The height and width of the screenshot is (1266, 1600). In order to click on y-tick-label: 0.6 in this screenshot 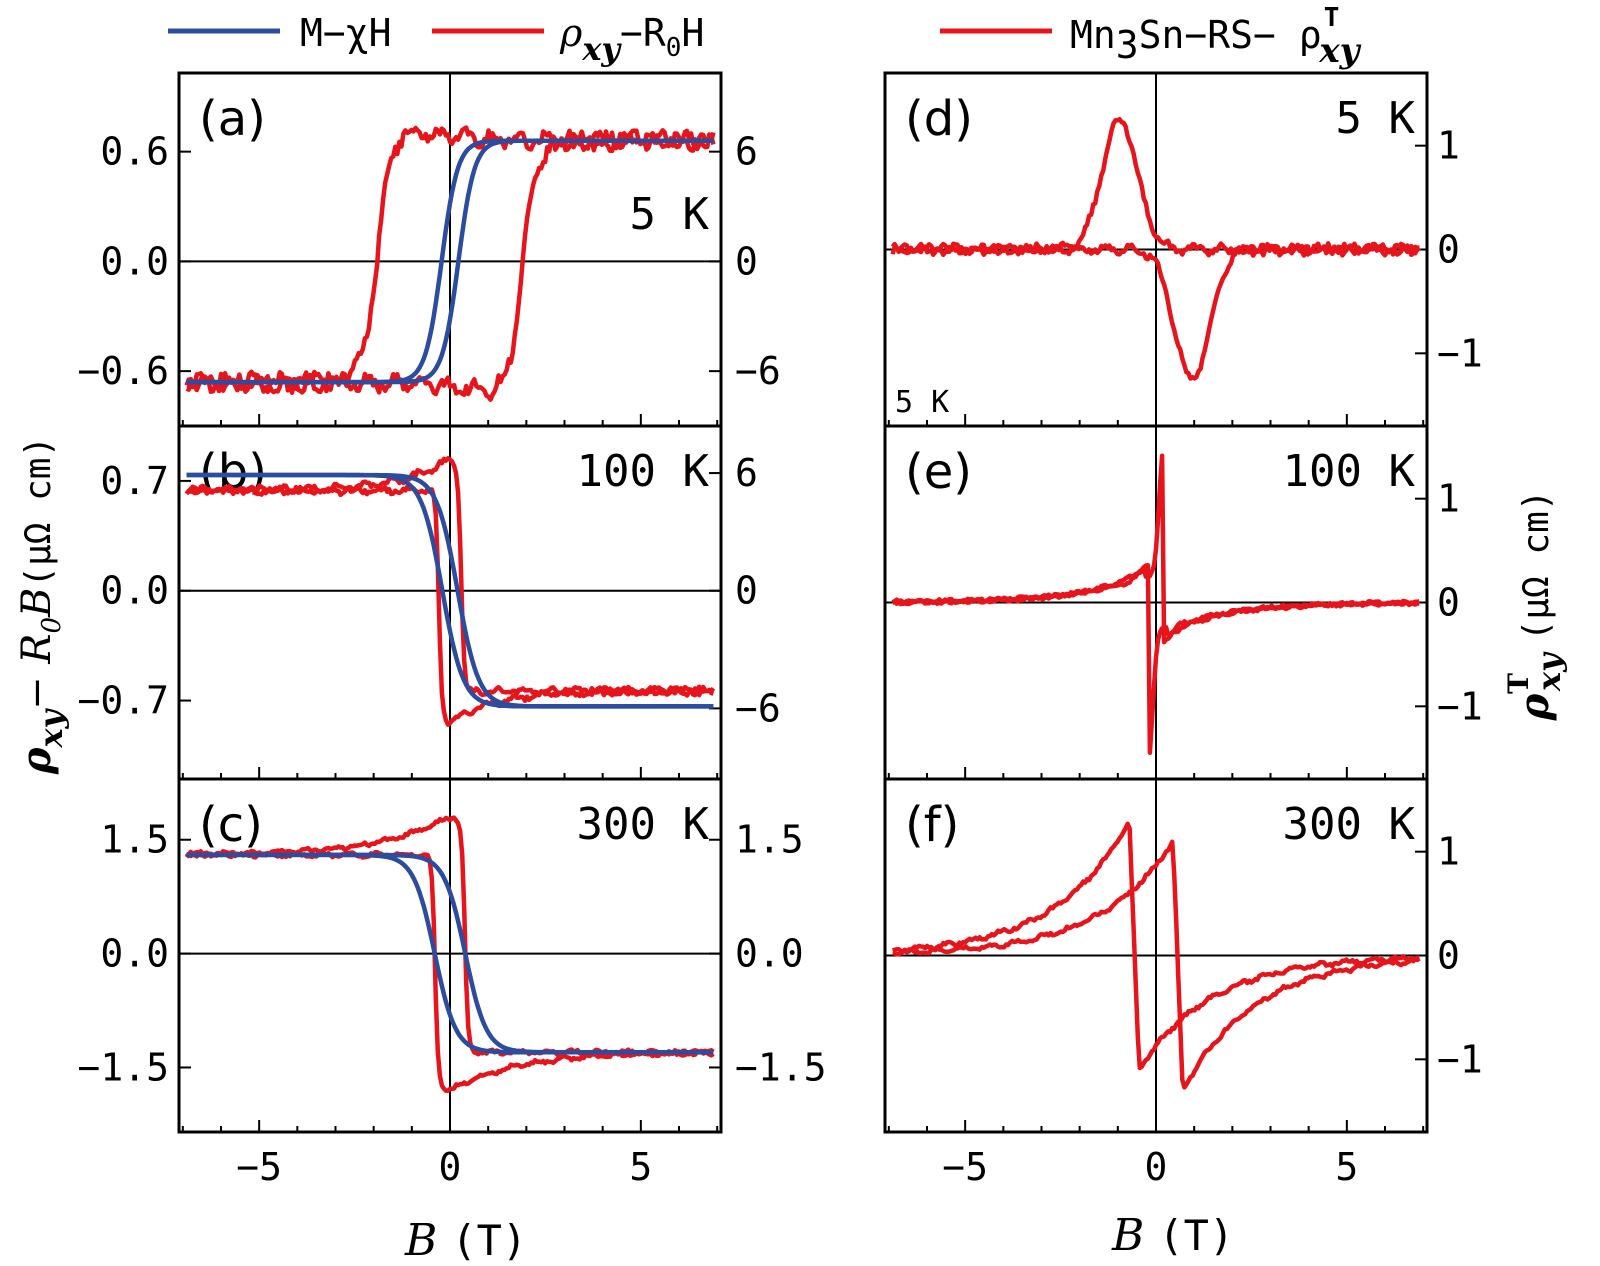, I will do `click(134, 152)`.